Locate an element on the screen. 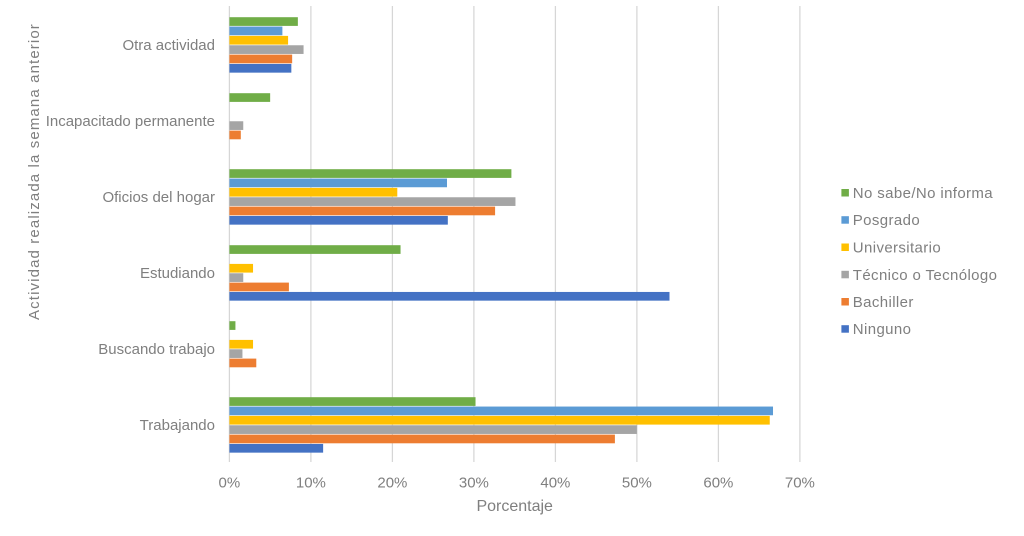 The width and height of the screenshot is (1024, 536). svg-text: Oficios del hogar is located at coordinates (158, 197).